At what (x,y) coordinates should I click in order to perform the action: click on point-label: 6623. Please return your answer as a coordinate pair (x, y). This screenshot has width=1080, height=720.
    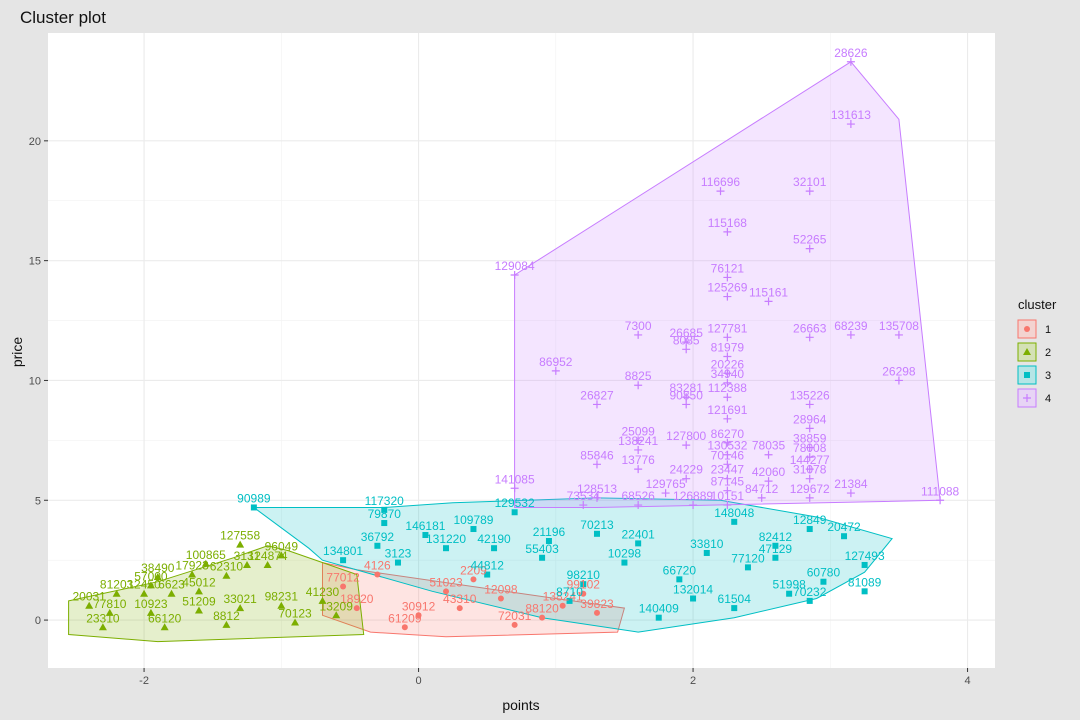
    Looking at the image, I should click on (171, 585).